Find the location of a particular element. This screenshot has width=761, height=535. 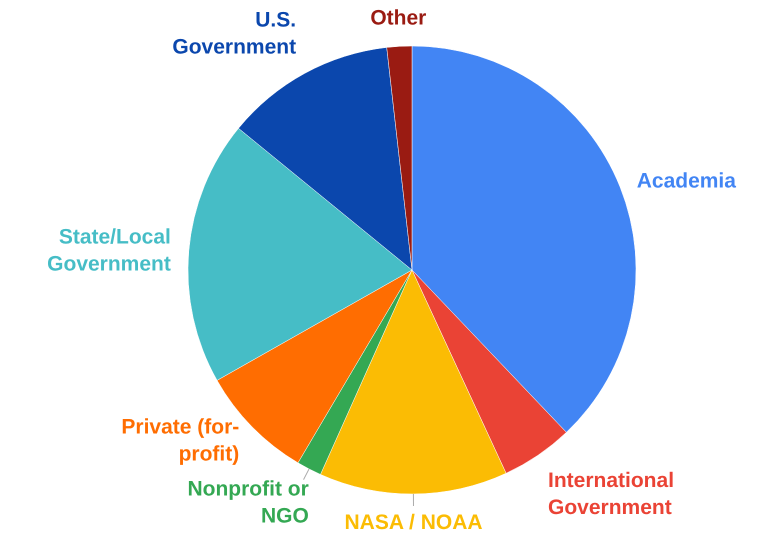

slice-label: Academia is located at coordinates (686, 181).